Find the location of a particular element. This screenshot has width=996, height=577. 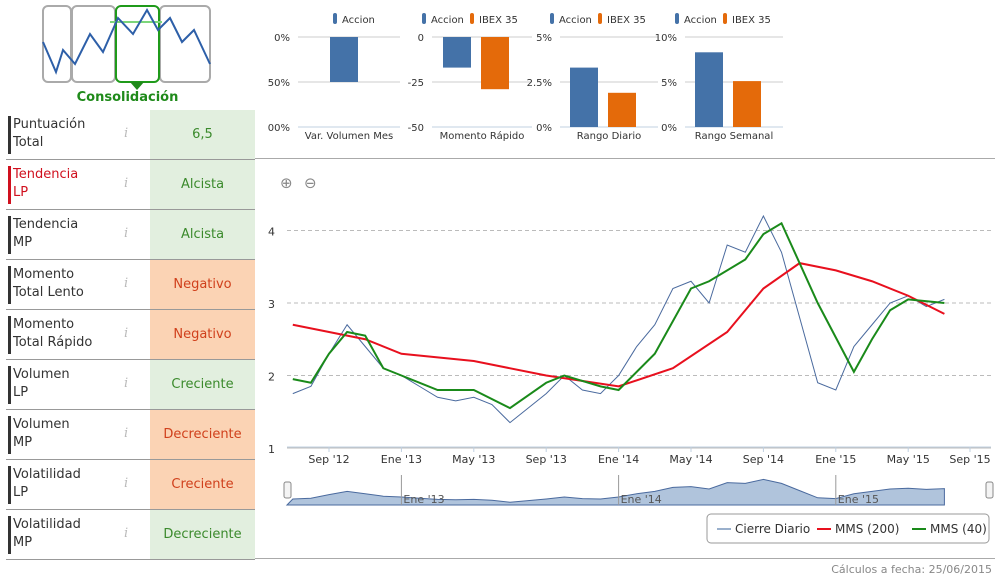

indicator-label: Momento Total Rápido is located at coordinates (53, 333).